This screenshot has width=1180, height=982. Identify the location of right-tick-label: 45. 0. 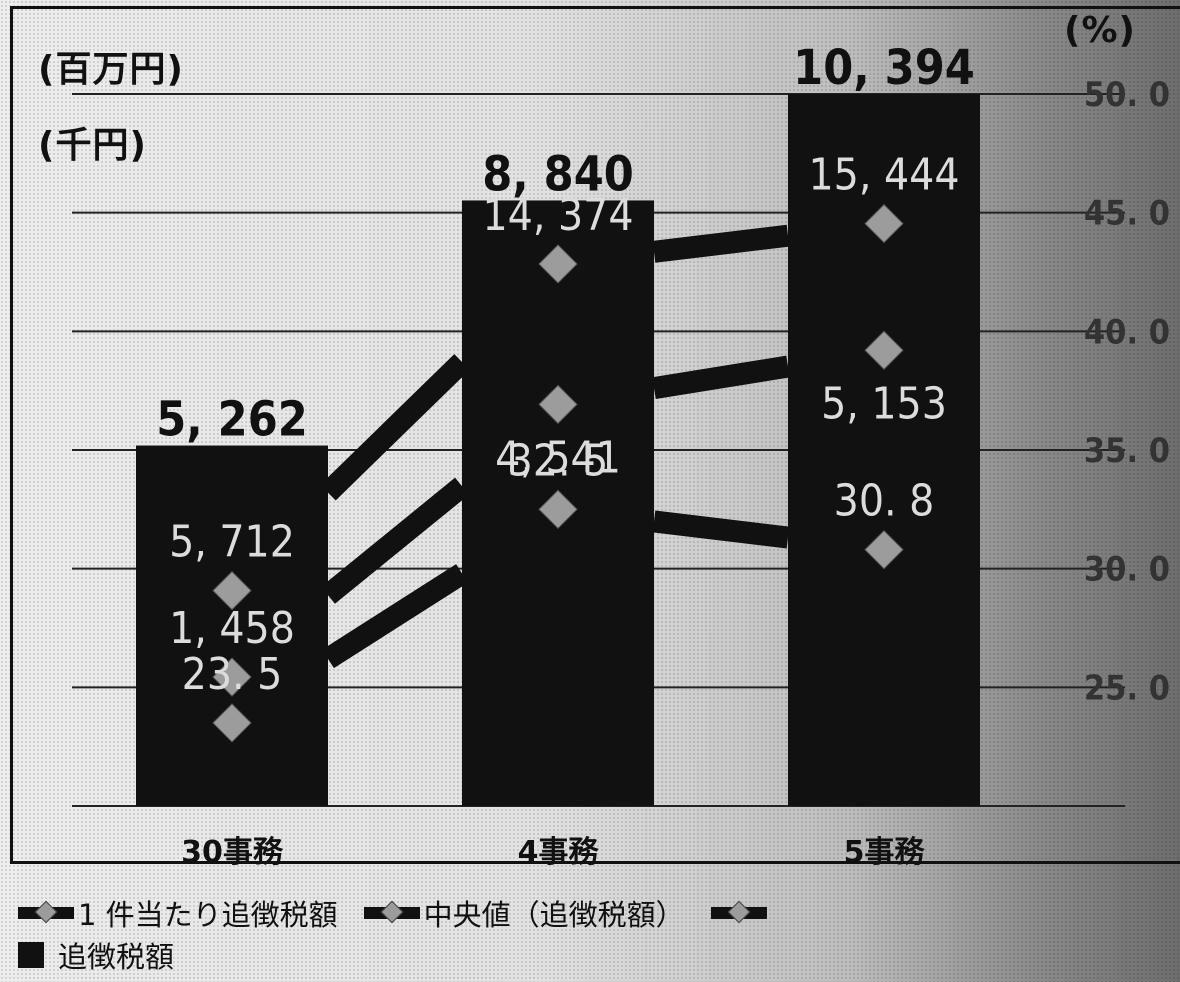
(1127, 214).